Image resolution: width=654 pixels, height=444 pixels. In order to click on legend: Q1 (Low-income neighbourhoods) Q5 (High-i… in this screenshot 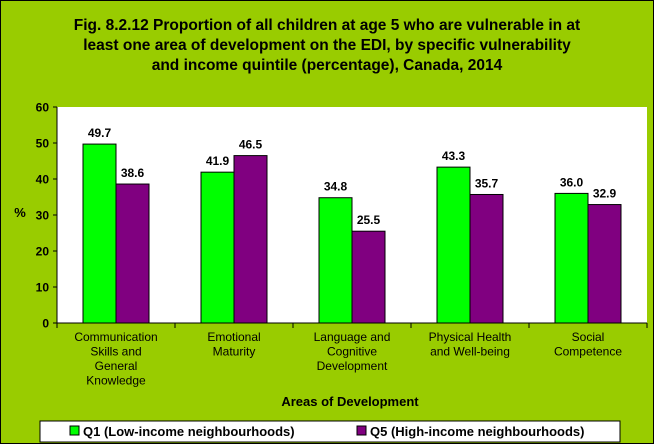, I will do `click(330, 431)`.